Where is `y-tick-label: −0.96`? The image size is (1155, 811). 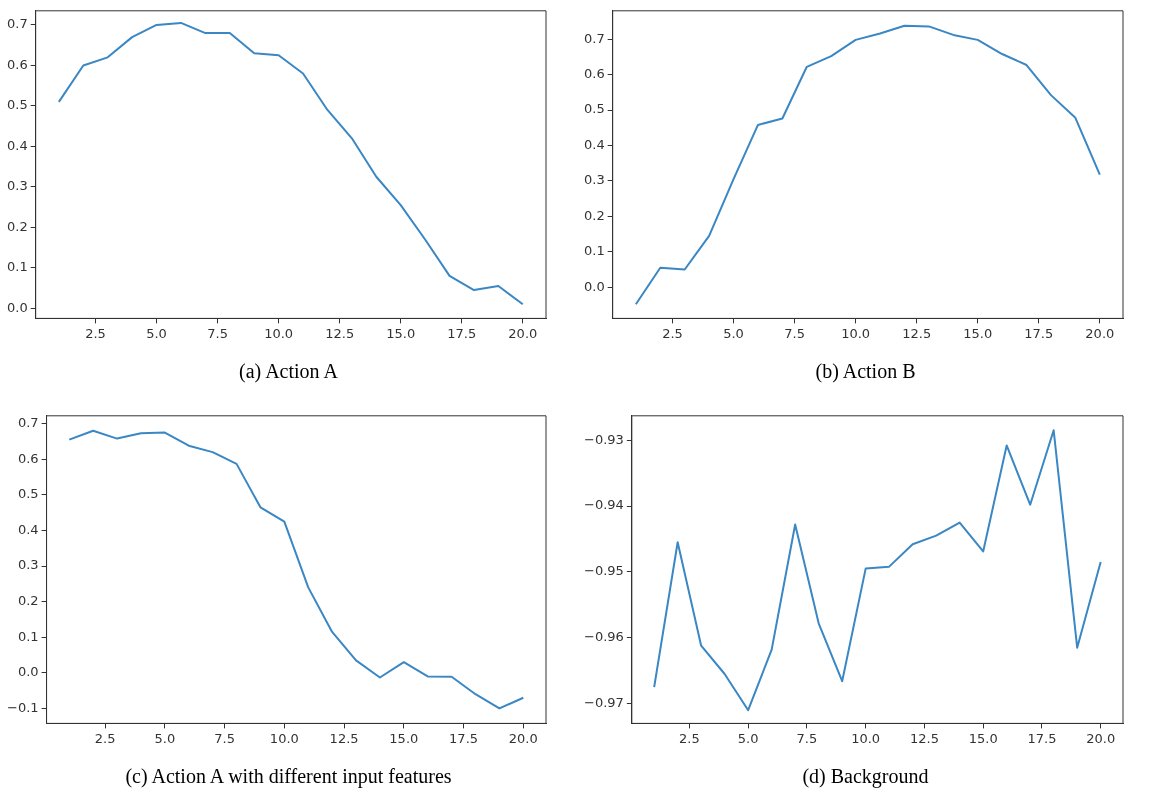 y-tick-label: −0.96 is located at coordinates (603, 637).